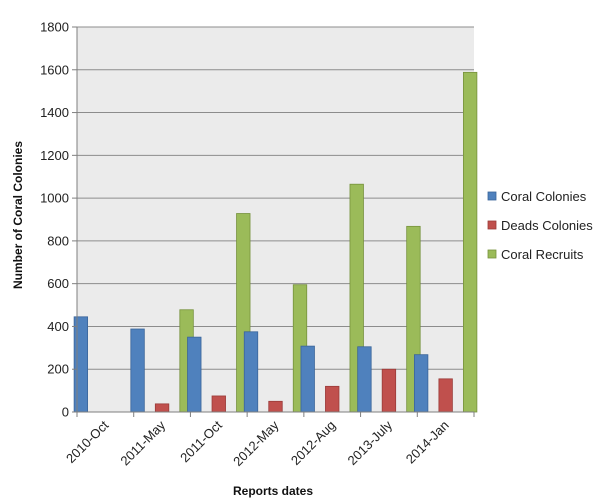 The image size is (595, 502). Describe the element at coordinates (142, 442) in the screenshot. I see `x-tick-label: 2011-May` at that location.